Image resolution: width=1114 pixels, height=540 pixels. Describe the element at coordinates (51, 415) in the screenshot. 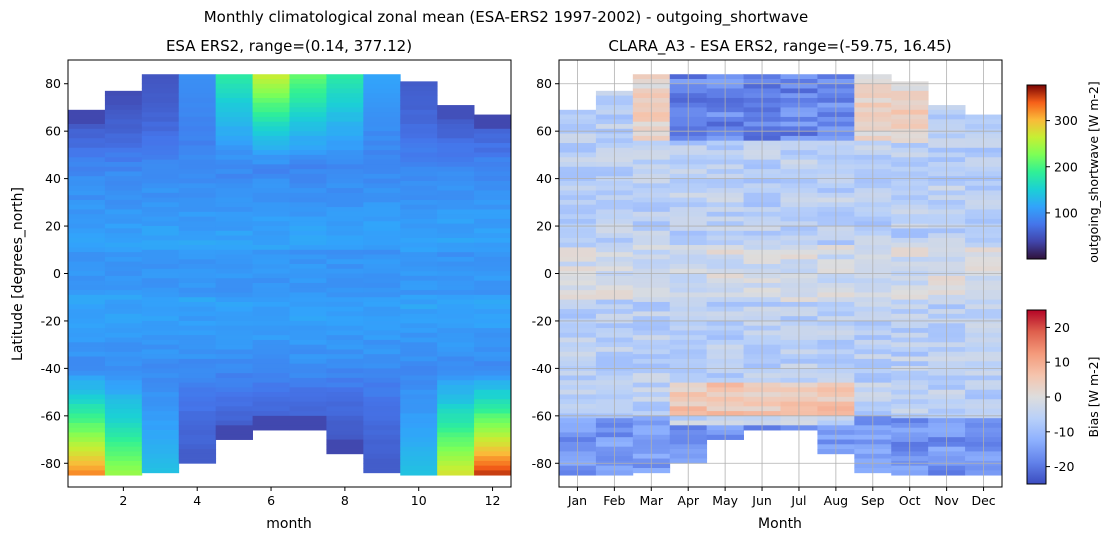

I see `y-tick-label: -60` at that location.